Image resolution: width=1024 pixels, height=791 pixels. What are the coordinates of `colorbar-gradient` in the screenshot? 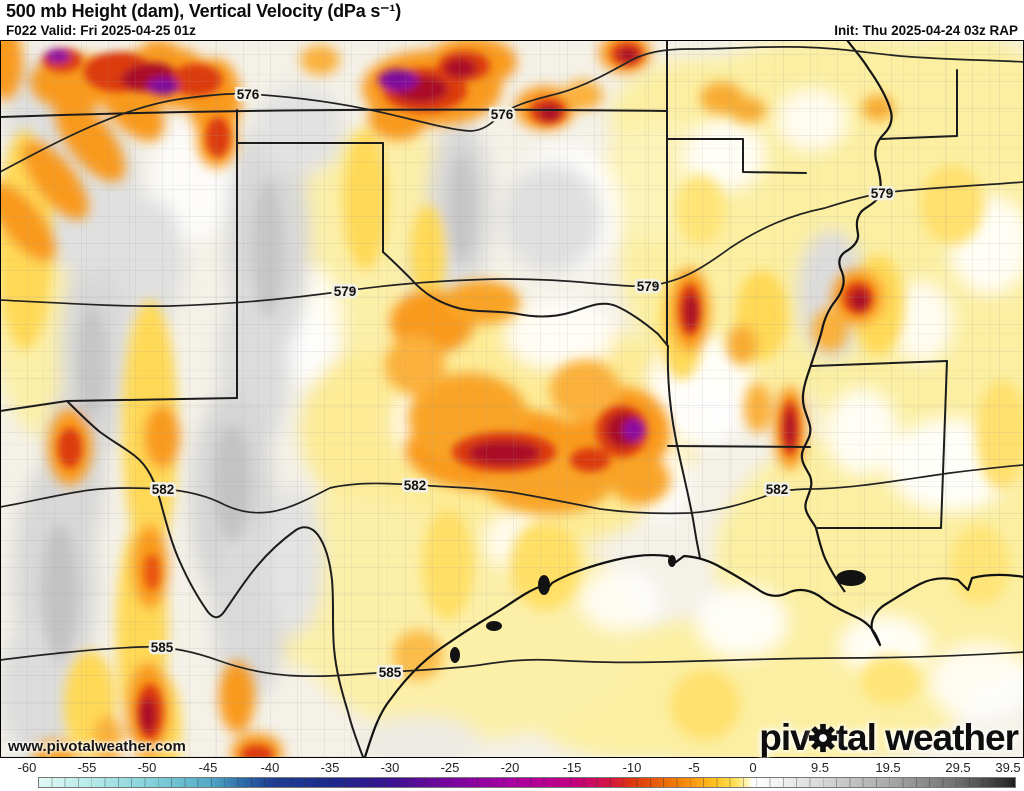 It's located at (527, 782).